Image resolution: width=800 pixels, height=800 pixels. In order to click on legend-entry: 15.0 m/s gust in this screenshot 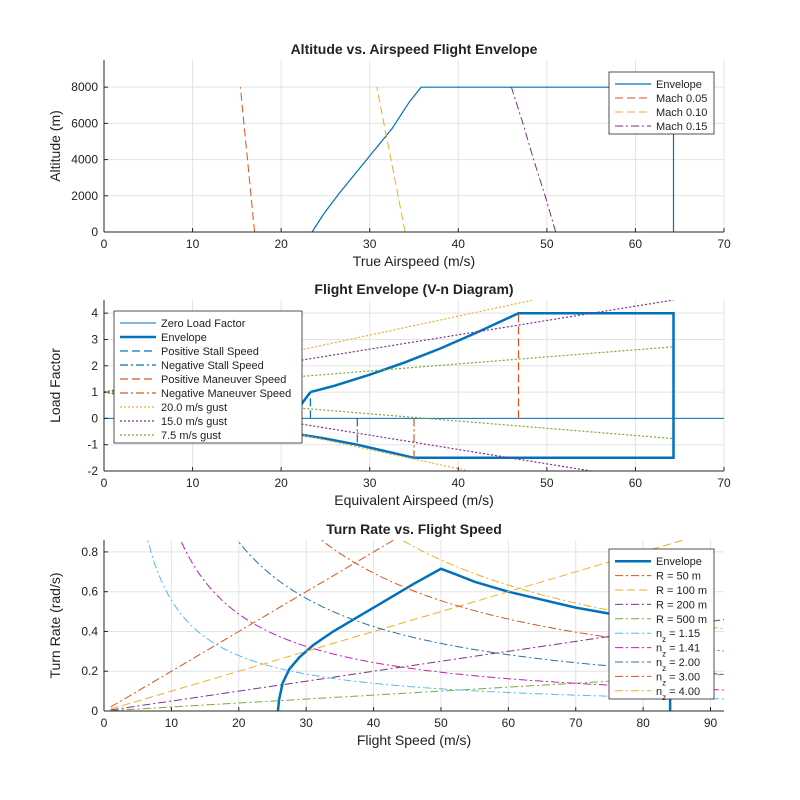, I will do `click(194, 422)`.